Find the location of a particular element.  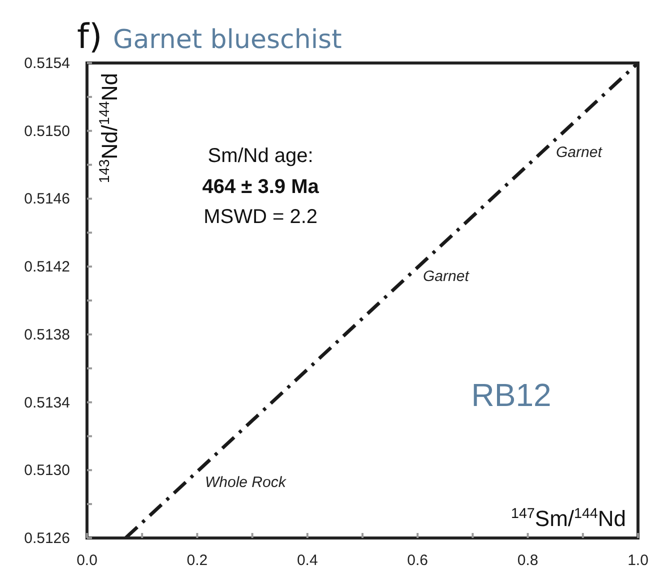

annotation: Sm/Nd age: is located at coordinates (261, 156).